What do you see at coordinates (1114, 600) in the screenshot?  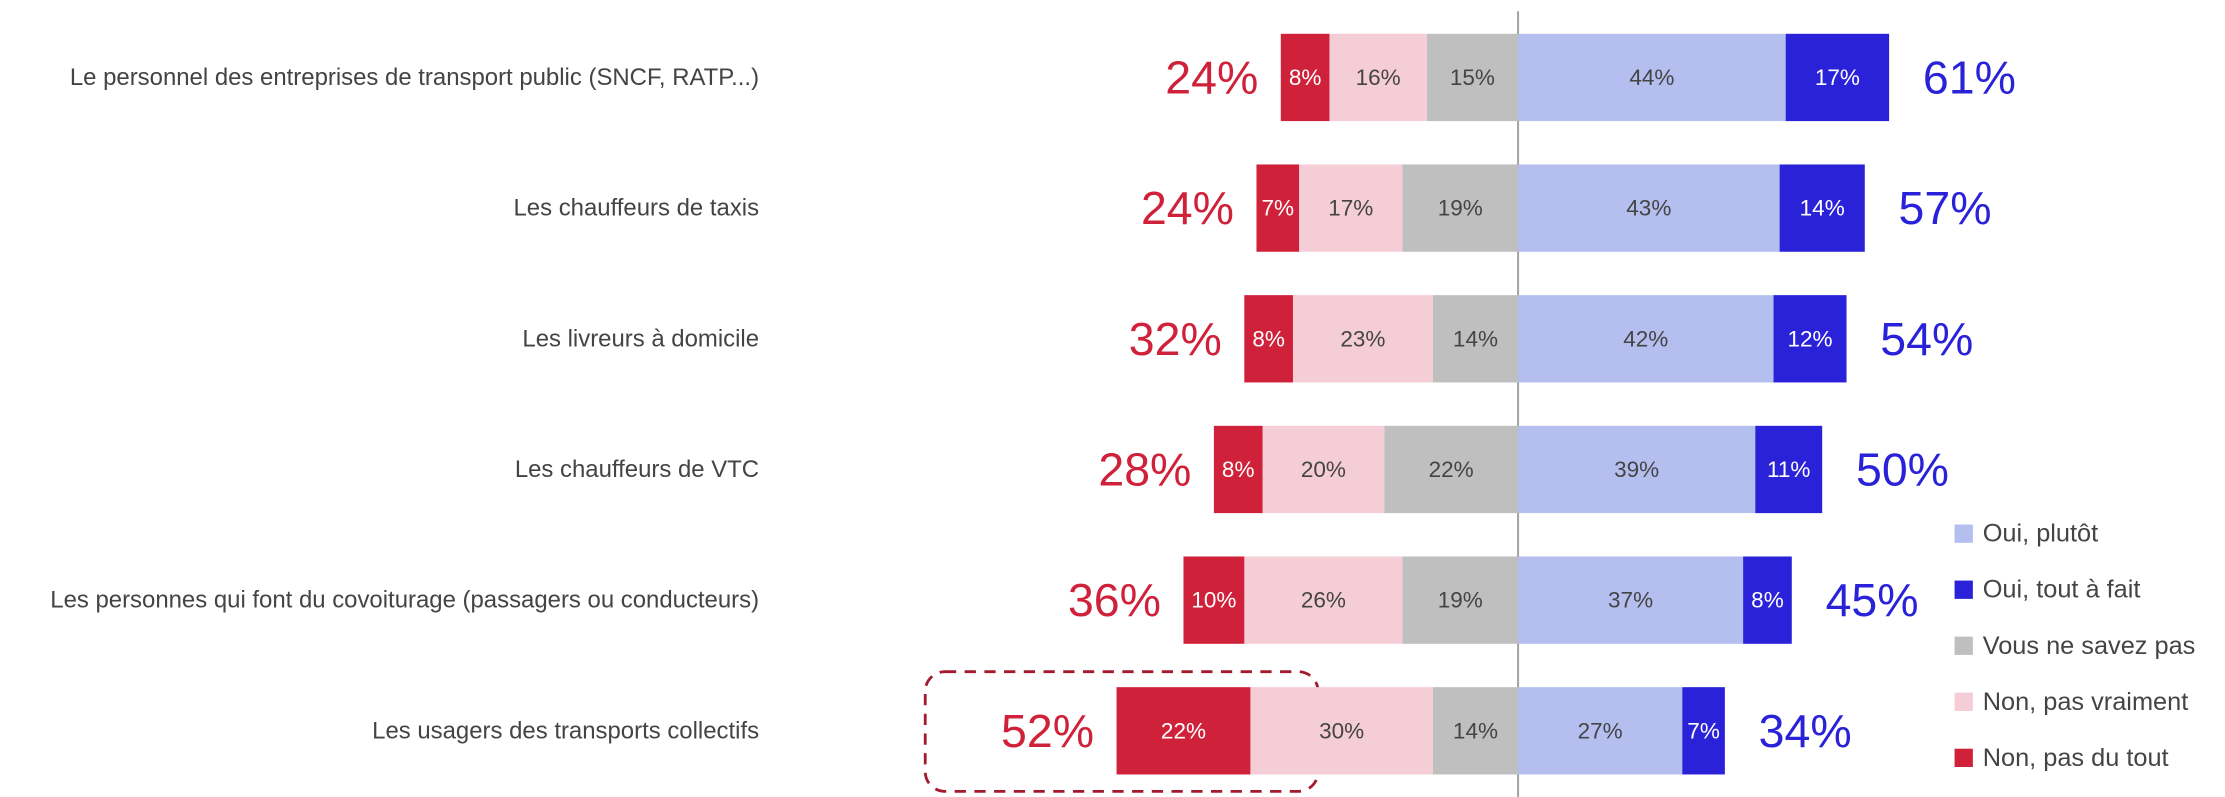 I see `total-no: 36%` at bounding box center [1114, 600].